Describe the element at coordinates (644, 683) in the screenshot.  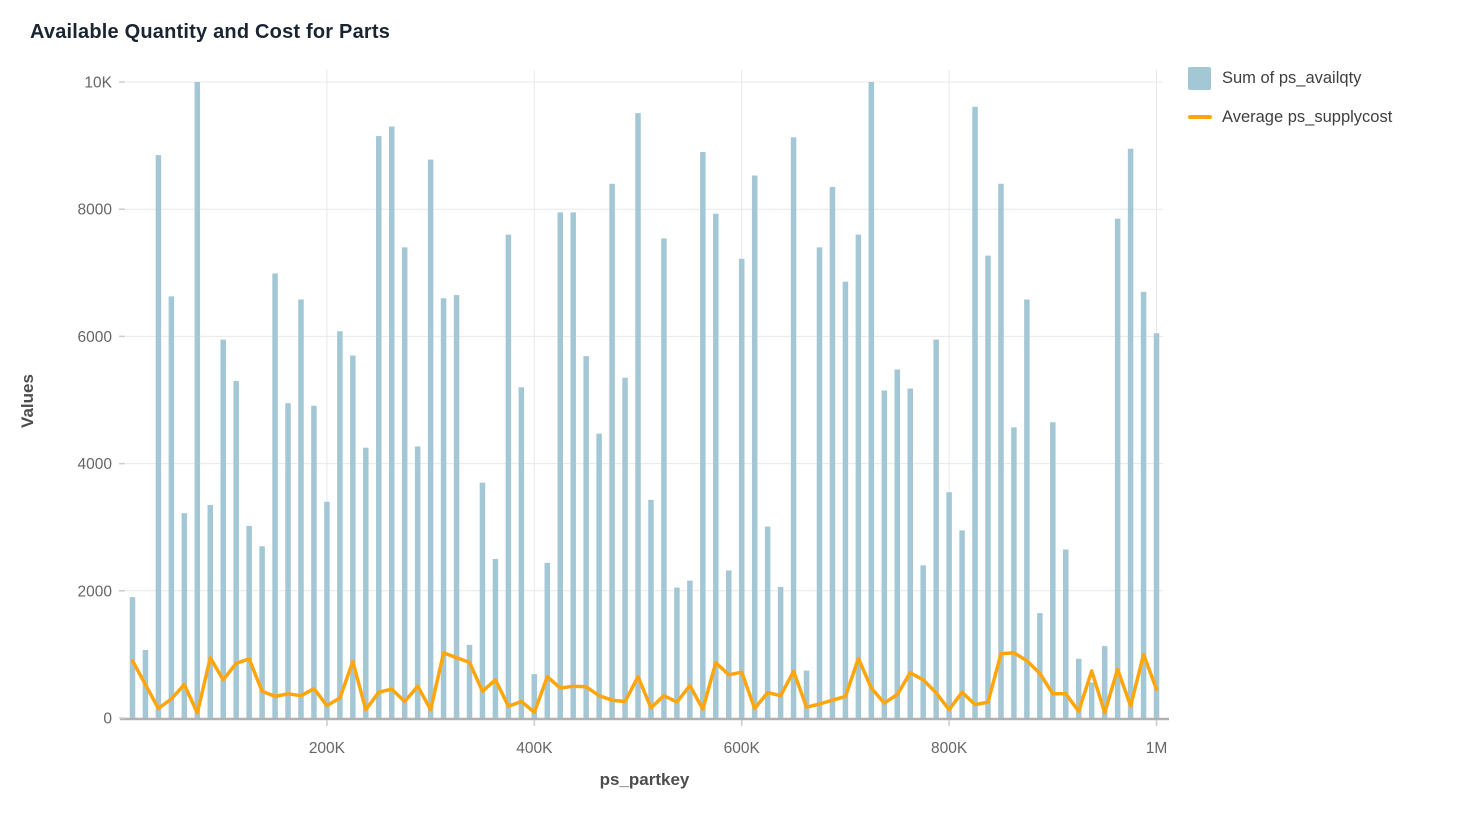
I see `supplycost-line` at that location.